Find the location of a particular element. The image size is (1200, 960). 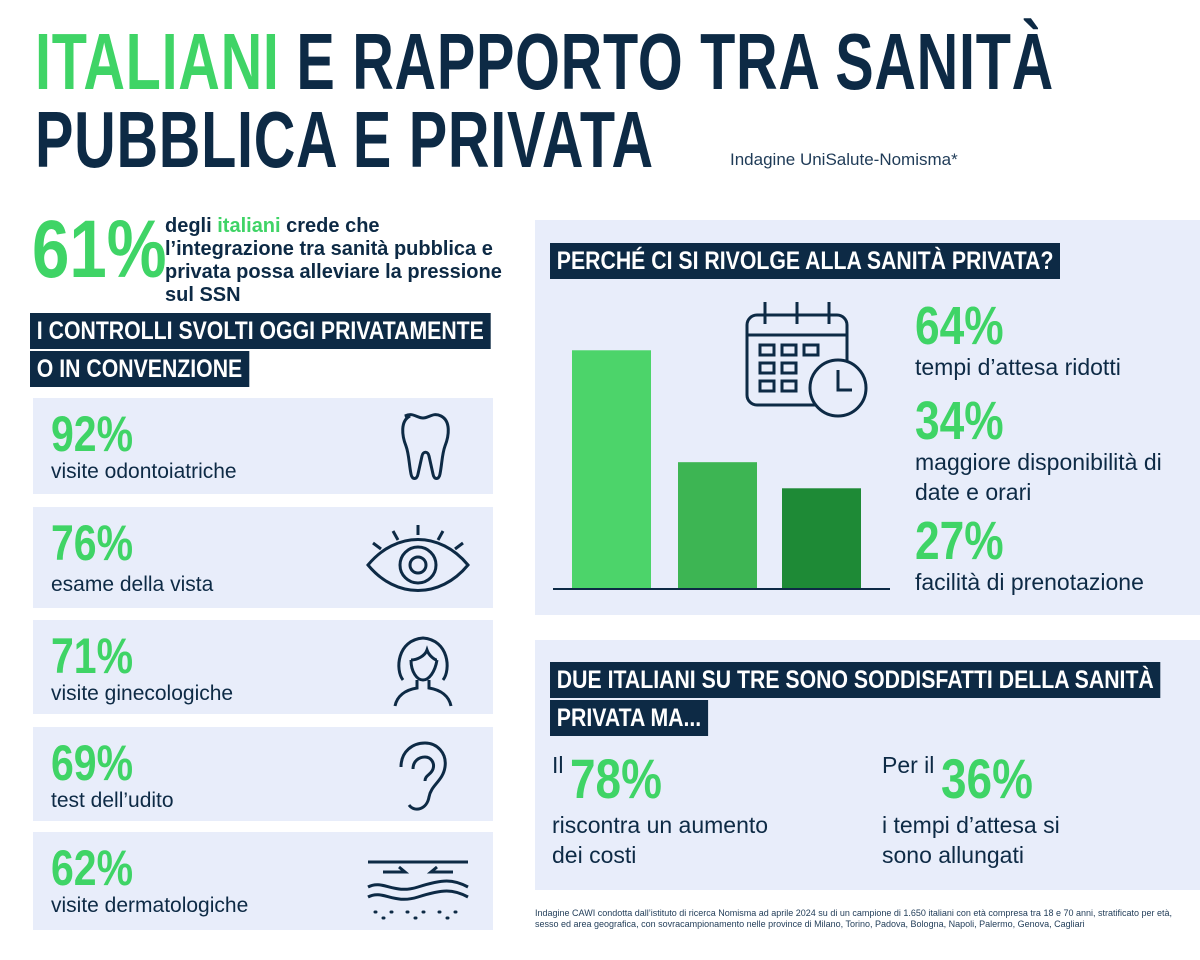

reason-label: tempi d’attesa ridotti is located at coordinates (1018, 367).